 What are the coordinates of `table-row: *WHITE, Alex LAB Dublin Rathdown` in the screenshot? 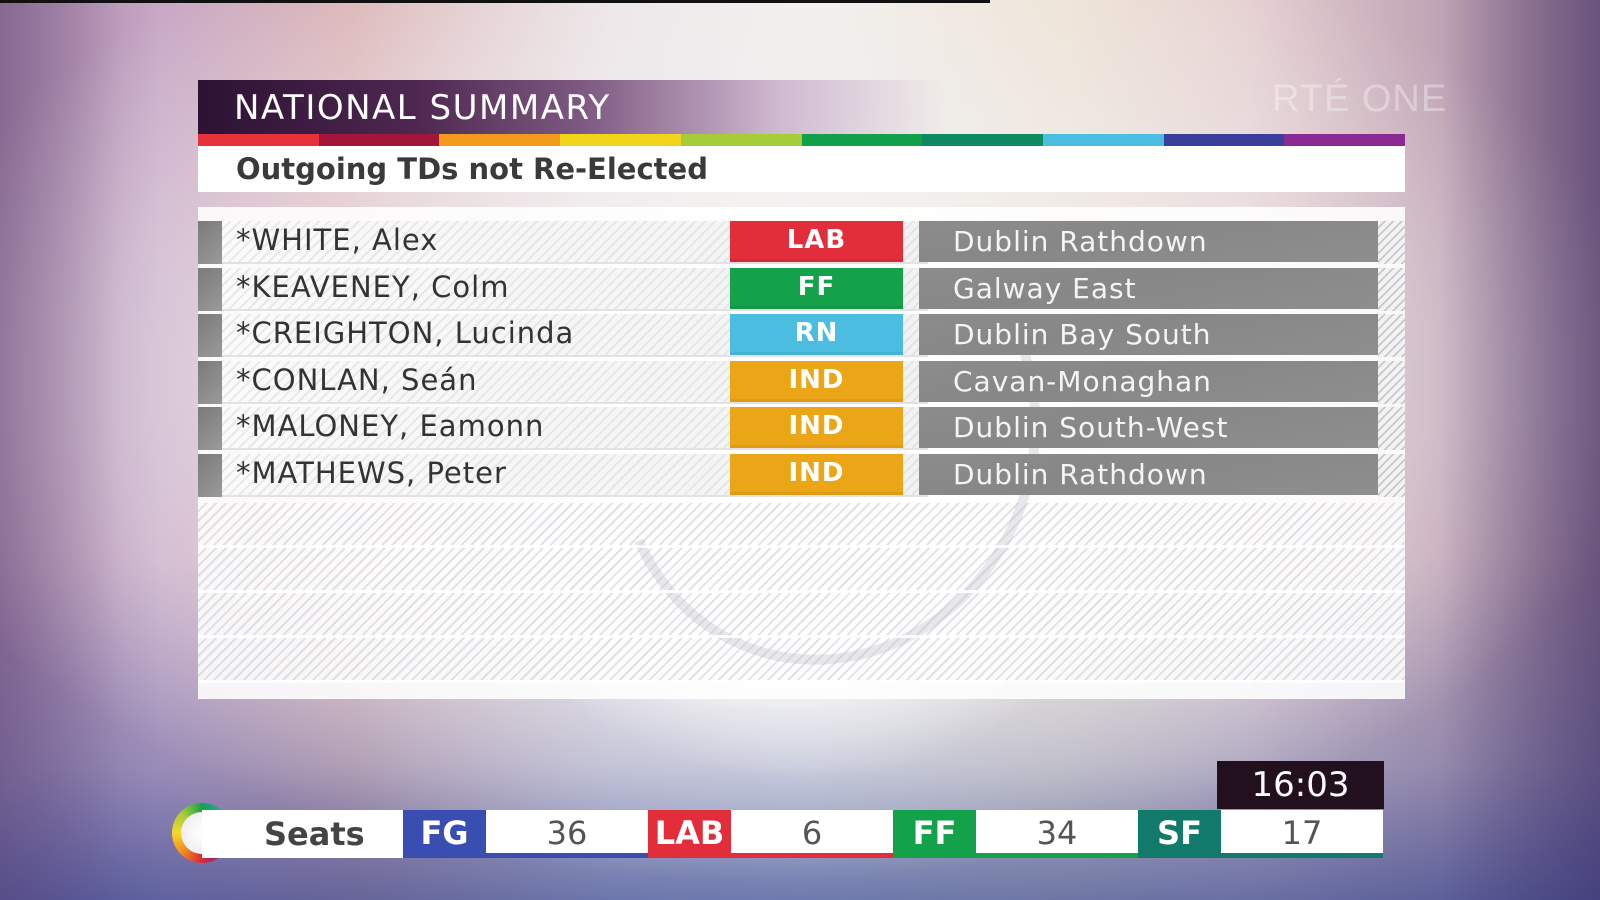 It's located at (801, 244).